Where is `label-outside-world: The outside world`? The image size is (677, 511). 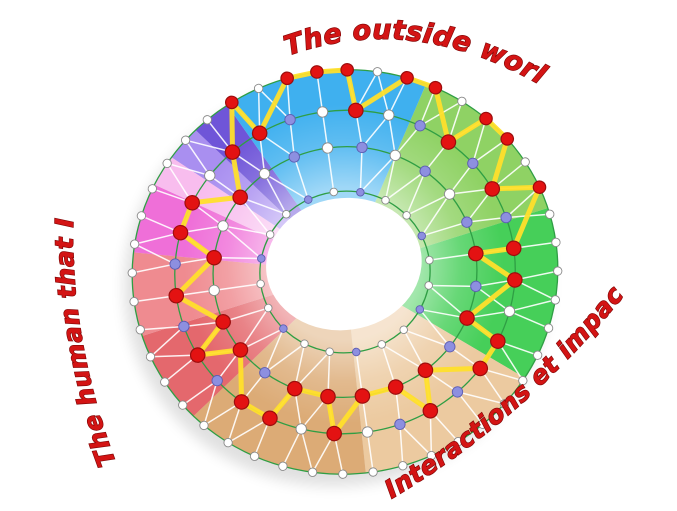 label-outside-world: The outside world is located at coordinates (276, 45).